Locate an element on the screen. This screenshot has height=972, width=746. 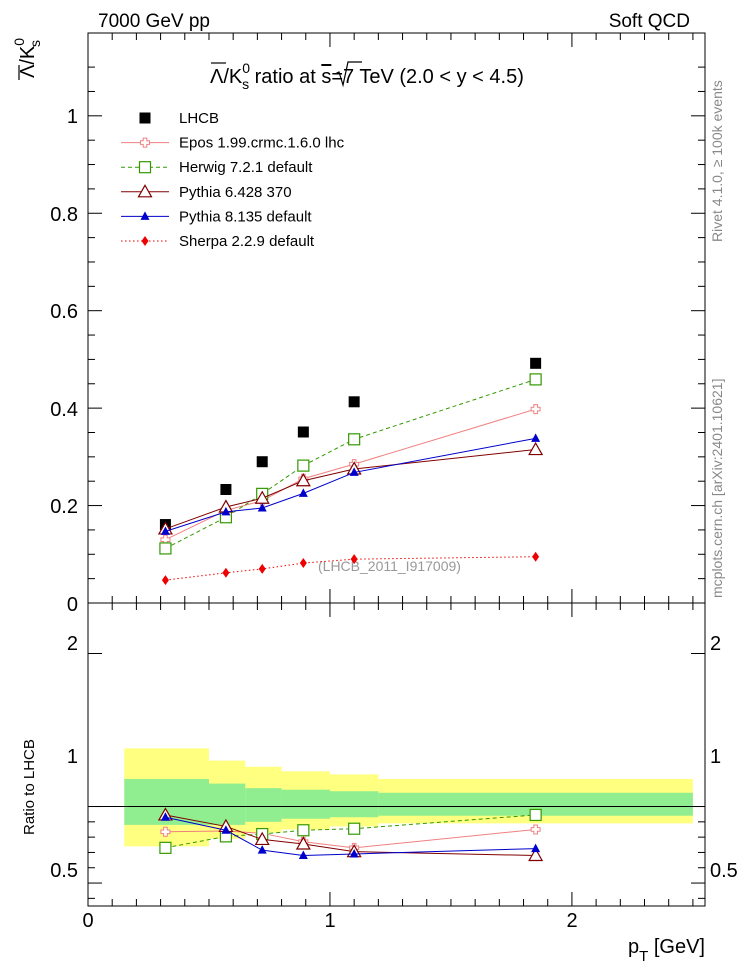
series-2-line is located at coordinates (350, 463).